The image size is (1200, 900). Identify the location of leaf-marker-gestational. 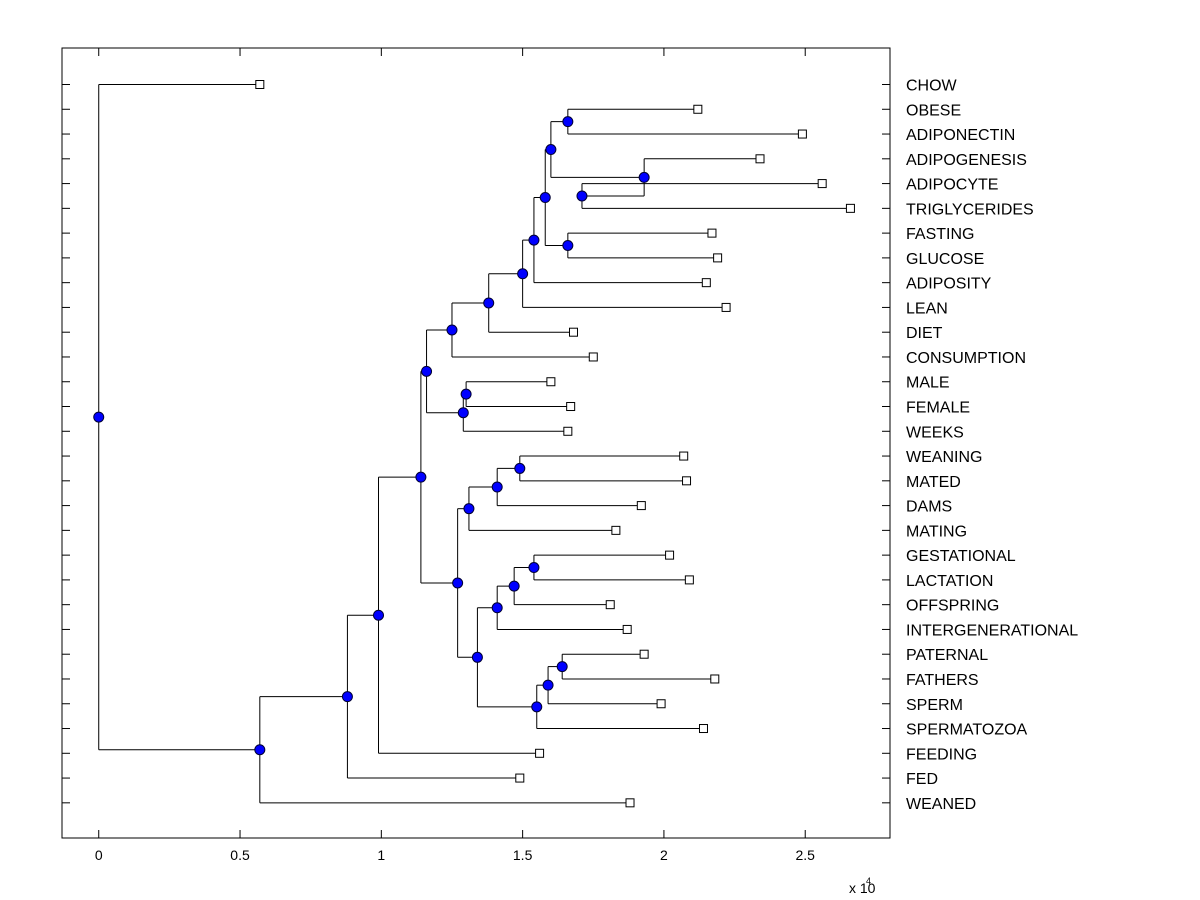
(670, 555).